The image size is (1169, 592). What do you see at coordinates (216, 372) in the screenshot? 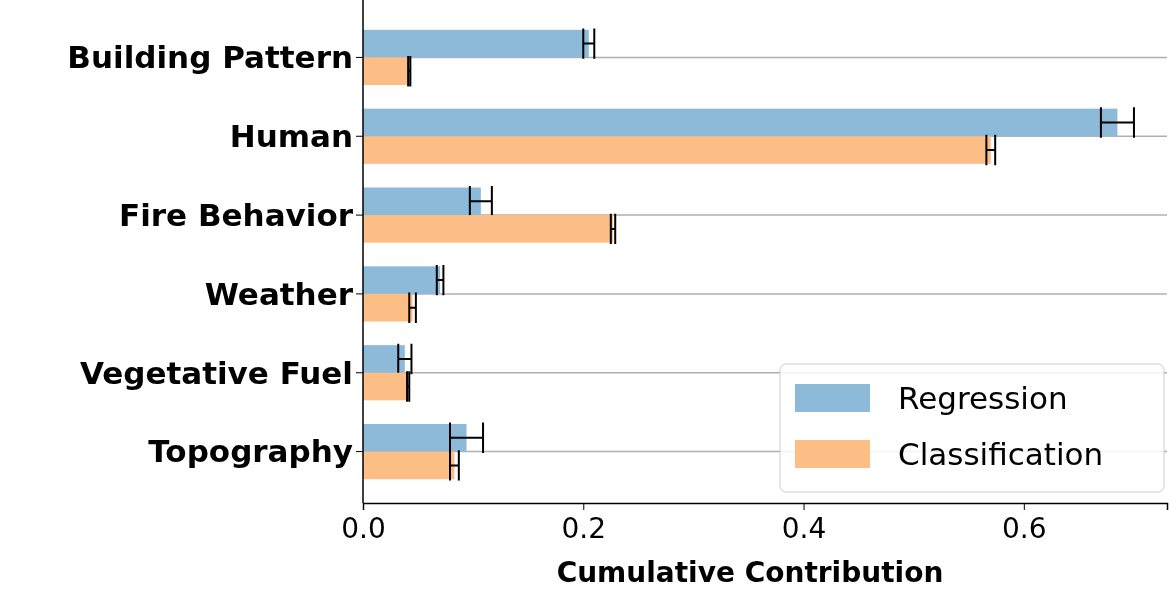
I see `y-tick-label: Vegetative Fuel` at bounding box center [216, 372].